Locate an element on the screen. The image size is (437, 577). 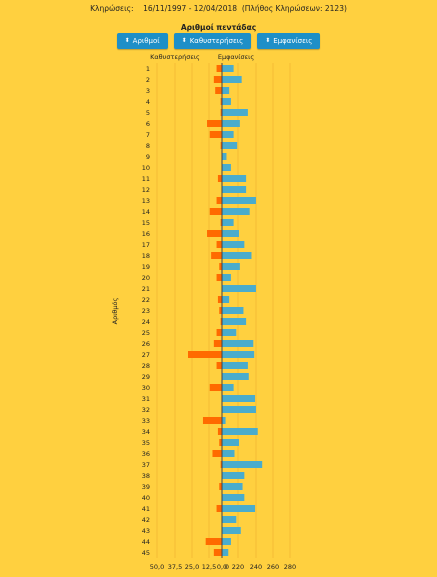
draws-count: (Πλήθος Κληρώσεων: 2123) is located at coordinates (294, 8).